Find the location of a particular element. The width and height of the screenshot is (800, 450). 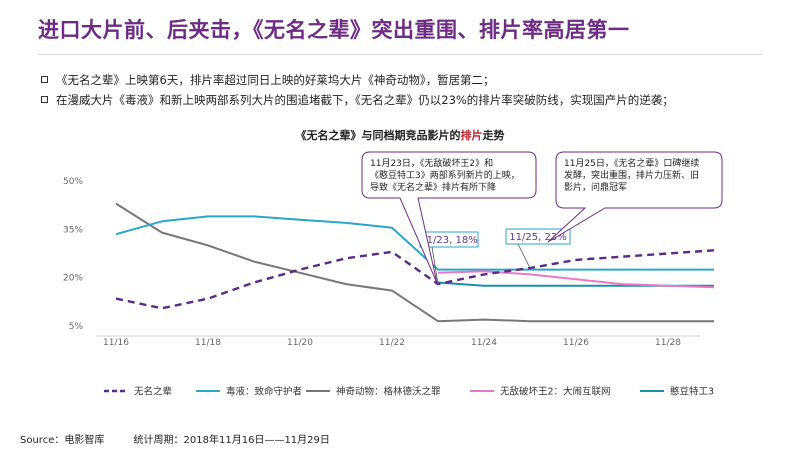

x-tick-label: 11/16 is located at coordinates (116, 343).